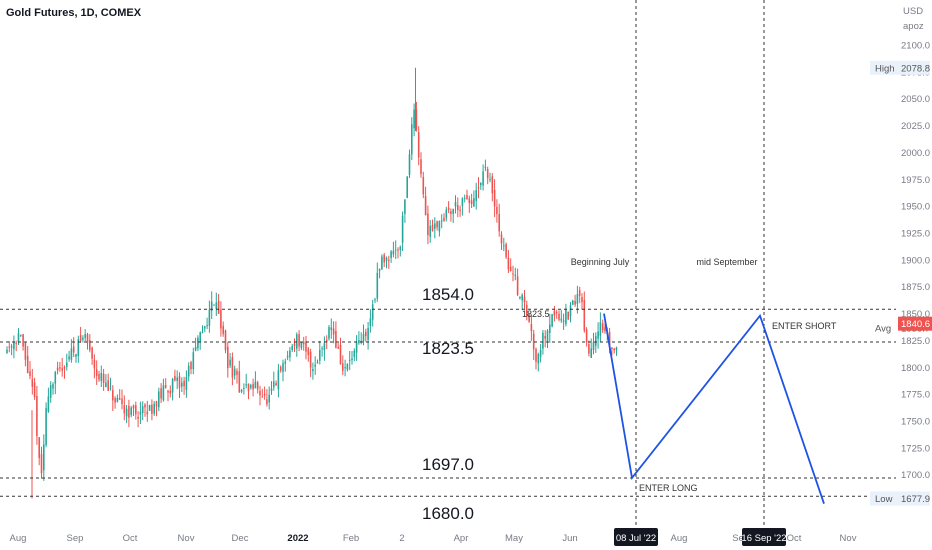 This screenshot has width=932, height=550. What do you see at coordinates (915, 99) in the screenshot?
I see `price-tick: 2050.0` at bounding box center [915, 99].